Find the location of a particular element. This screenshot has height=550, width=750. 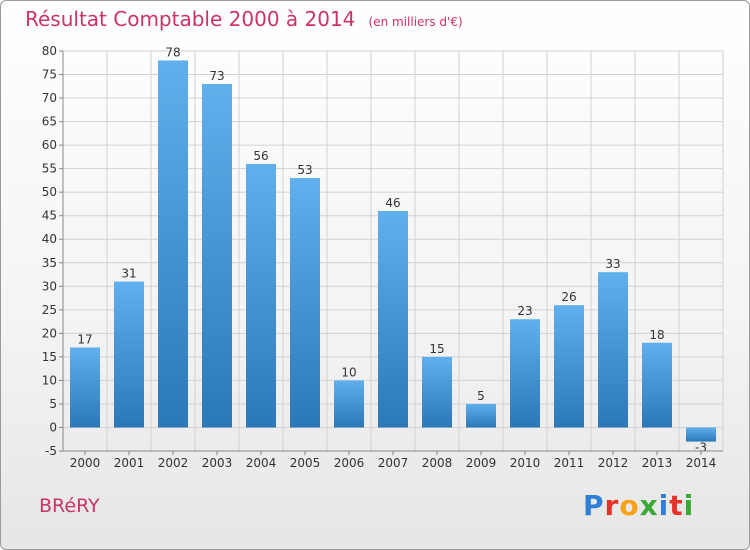

logo-letter: r is located at coordinates (612, 505).